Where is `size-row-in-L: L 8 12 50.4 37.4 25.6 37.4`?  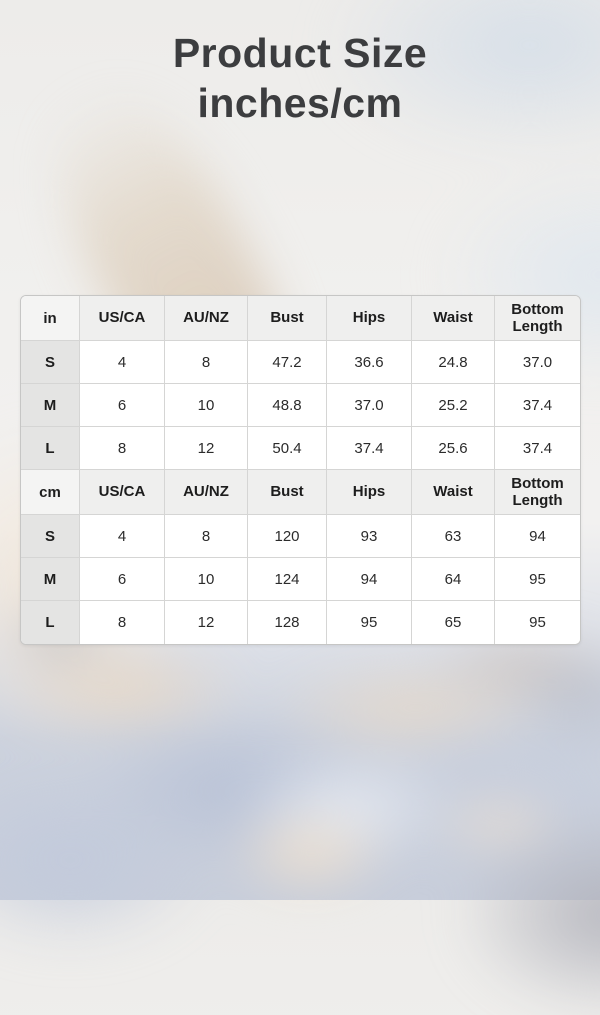
size-row-in-L: L 8 12 50.4 37.4 25.6 37.4 is located at coordinates (300, 448).